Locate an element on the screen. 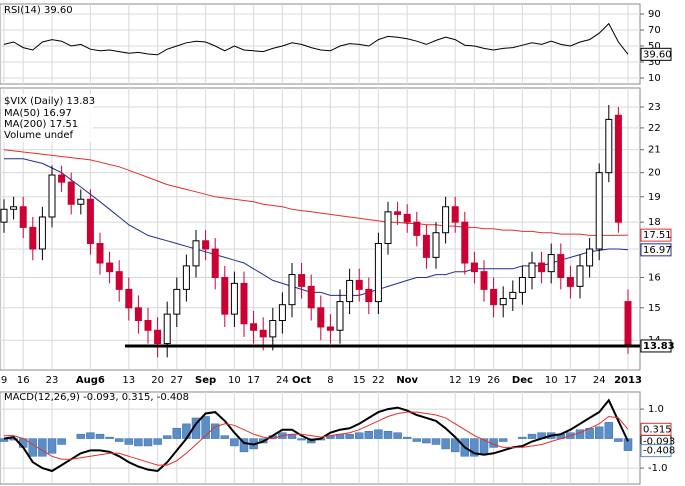 This screenshot has width=685, height=486. y-tick-label: 18 is located at coordinates (654, 222).